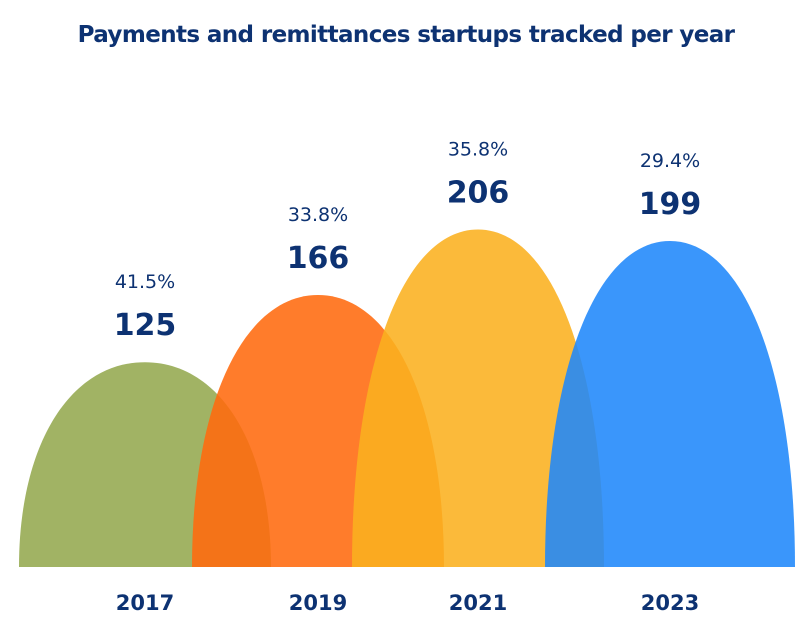  Describe the element at coordinates (478, 149) in the screenshot. I see `percent-label-2021: 35.8%` at that location.